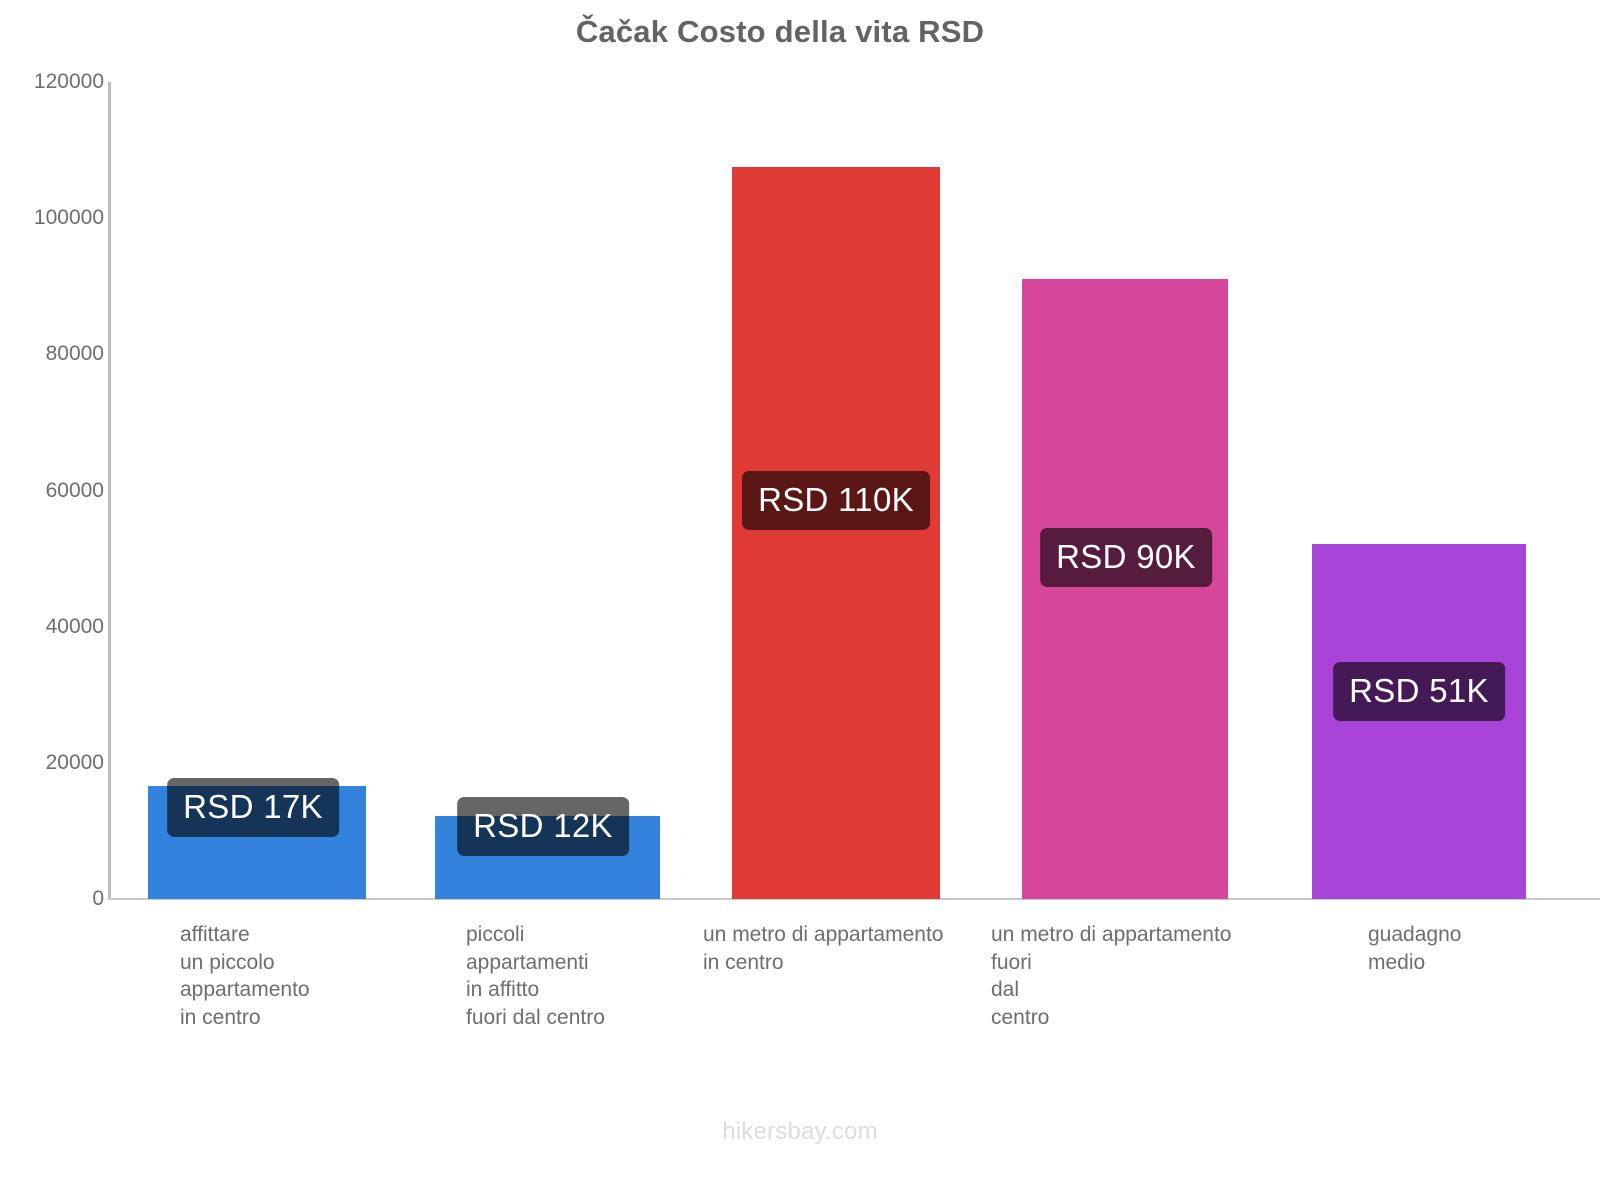 The width and height of the screenshot is (1600, 1200). What do you see at coordinates (74, 354) in the screenshot?
I see `y-axis-tick-80000: 80000` at bounding box center [74, 354].